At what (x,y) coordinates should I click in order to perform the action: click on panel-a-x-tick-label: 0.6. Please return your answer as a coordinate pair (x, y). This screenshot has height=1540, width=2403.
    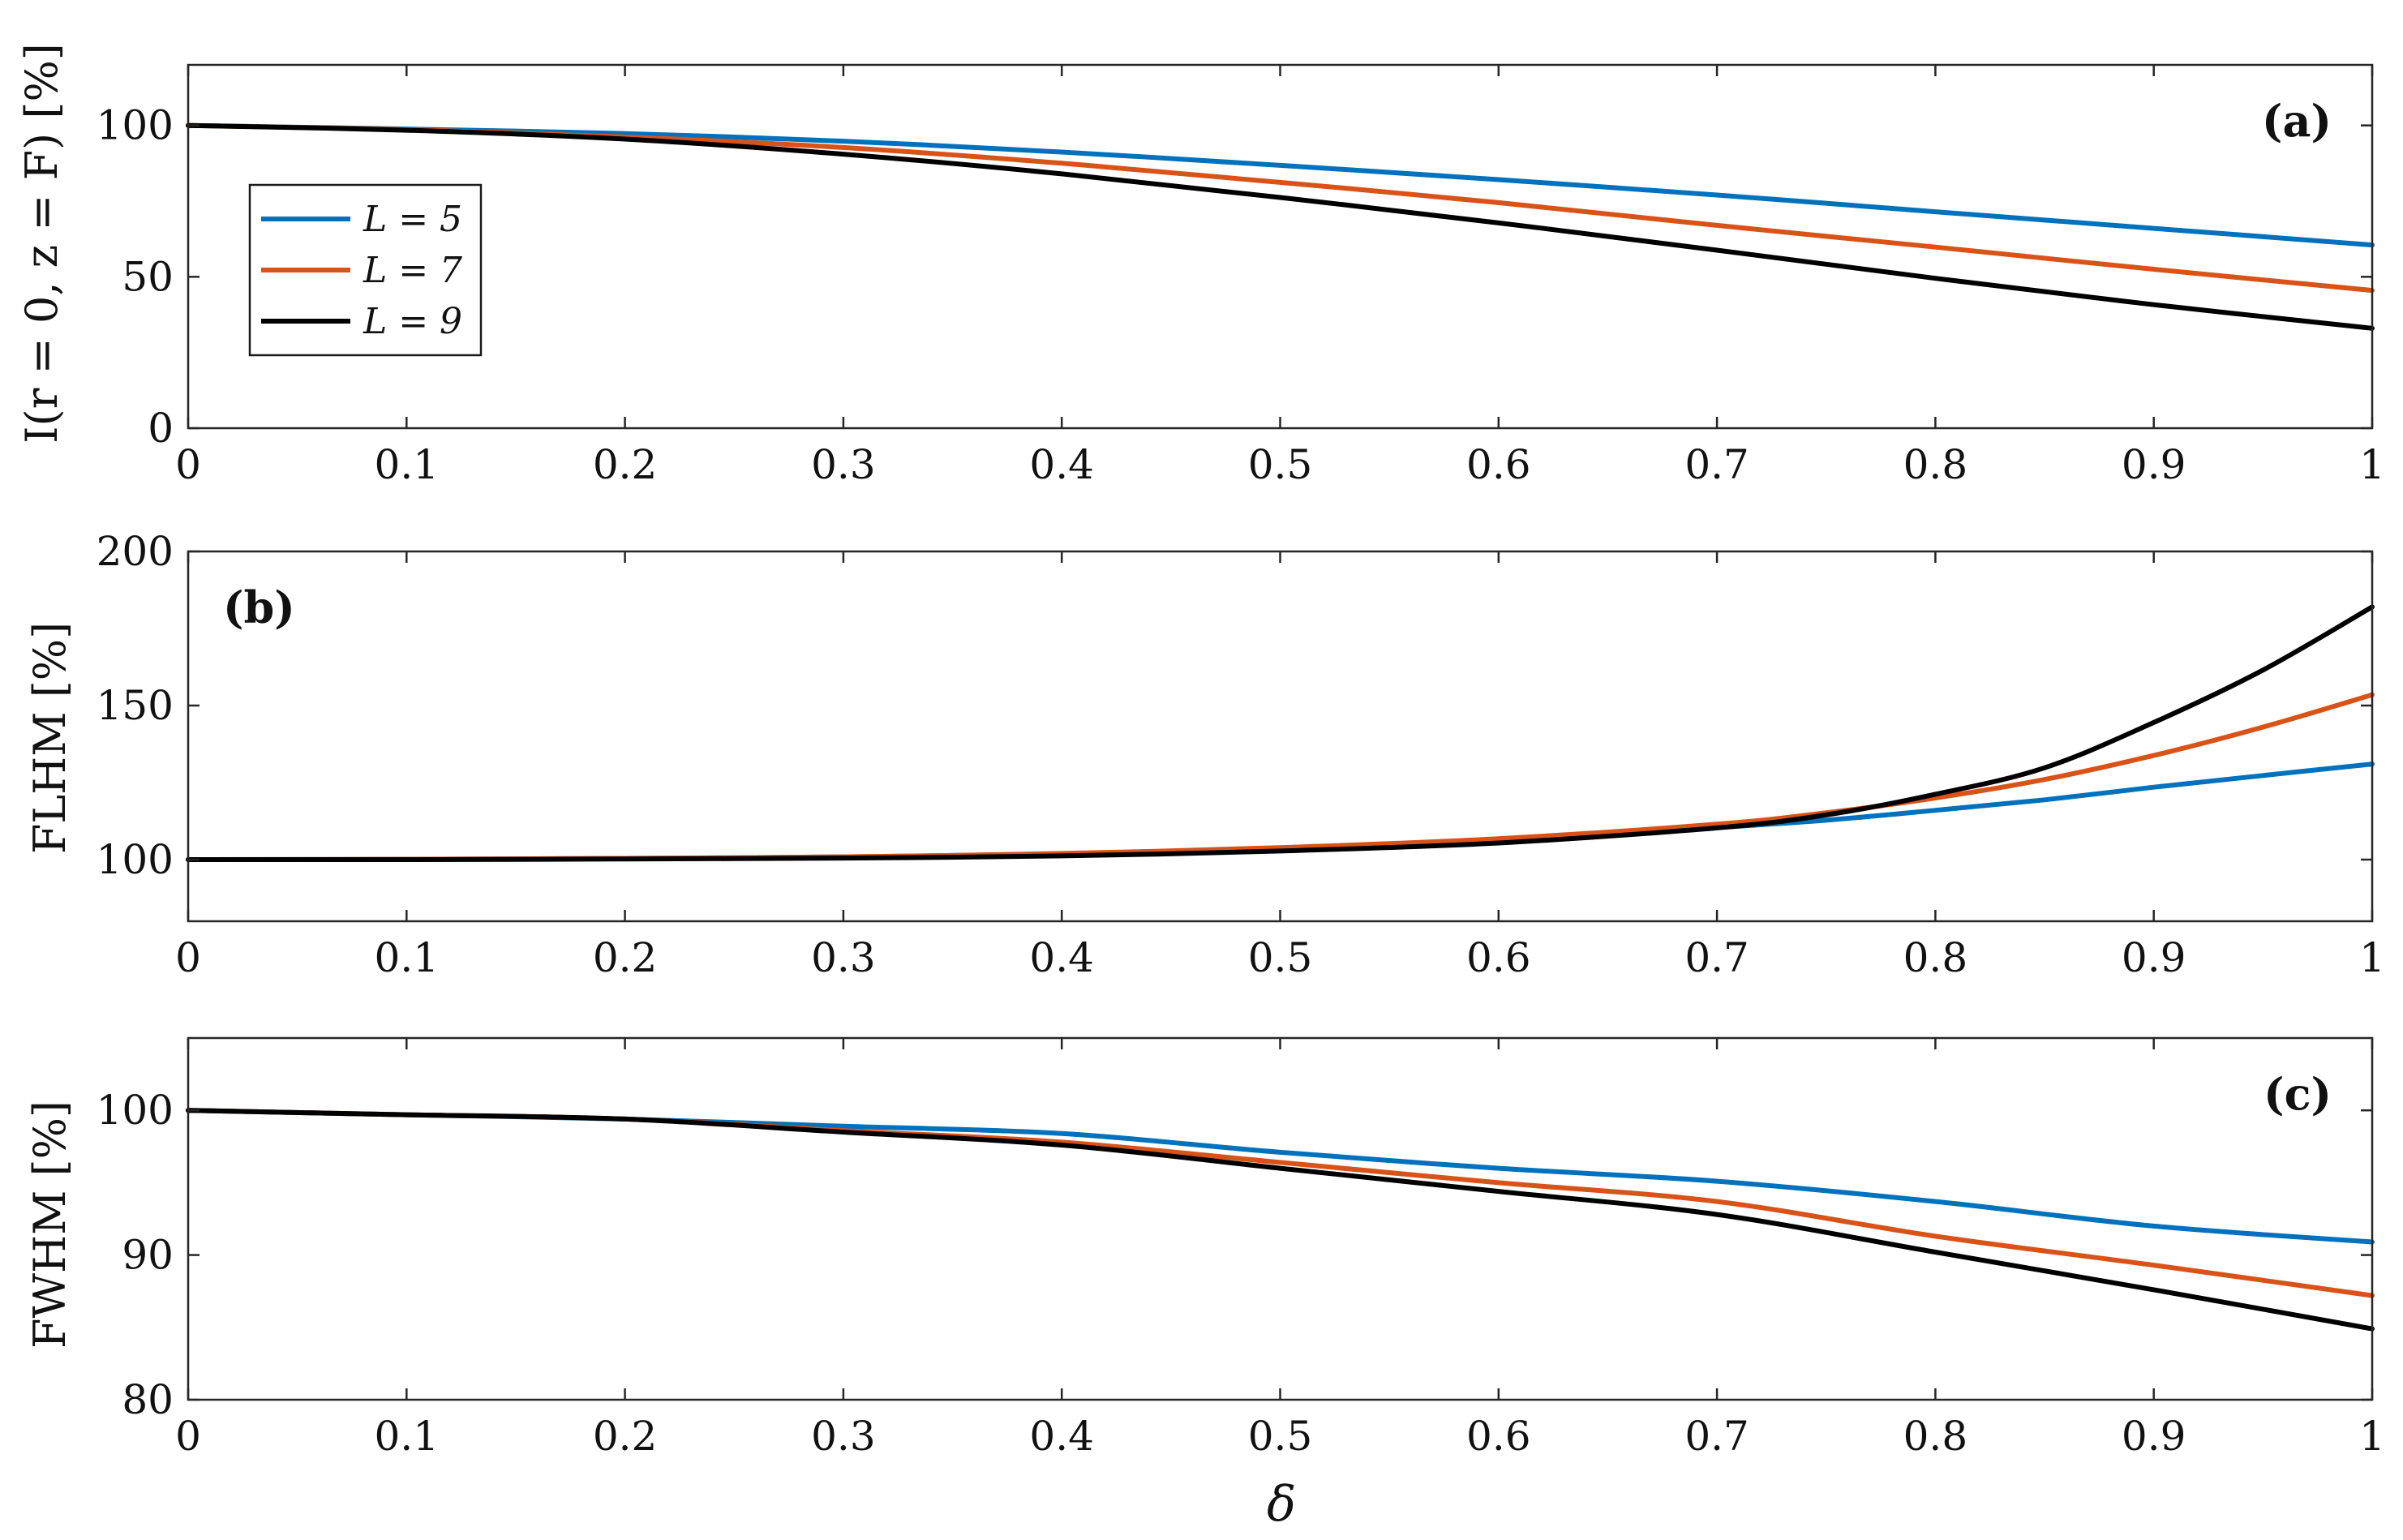
    Looking at the image, I should click on (1498, 464).